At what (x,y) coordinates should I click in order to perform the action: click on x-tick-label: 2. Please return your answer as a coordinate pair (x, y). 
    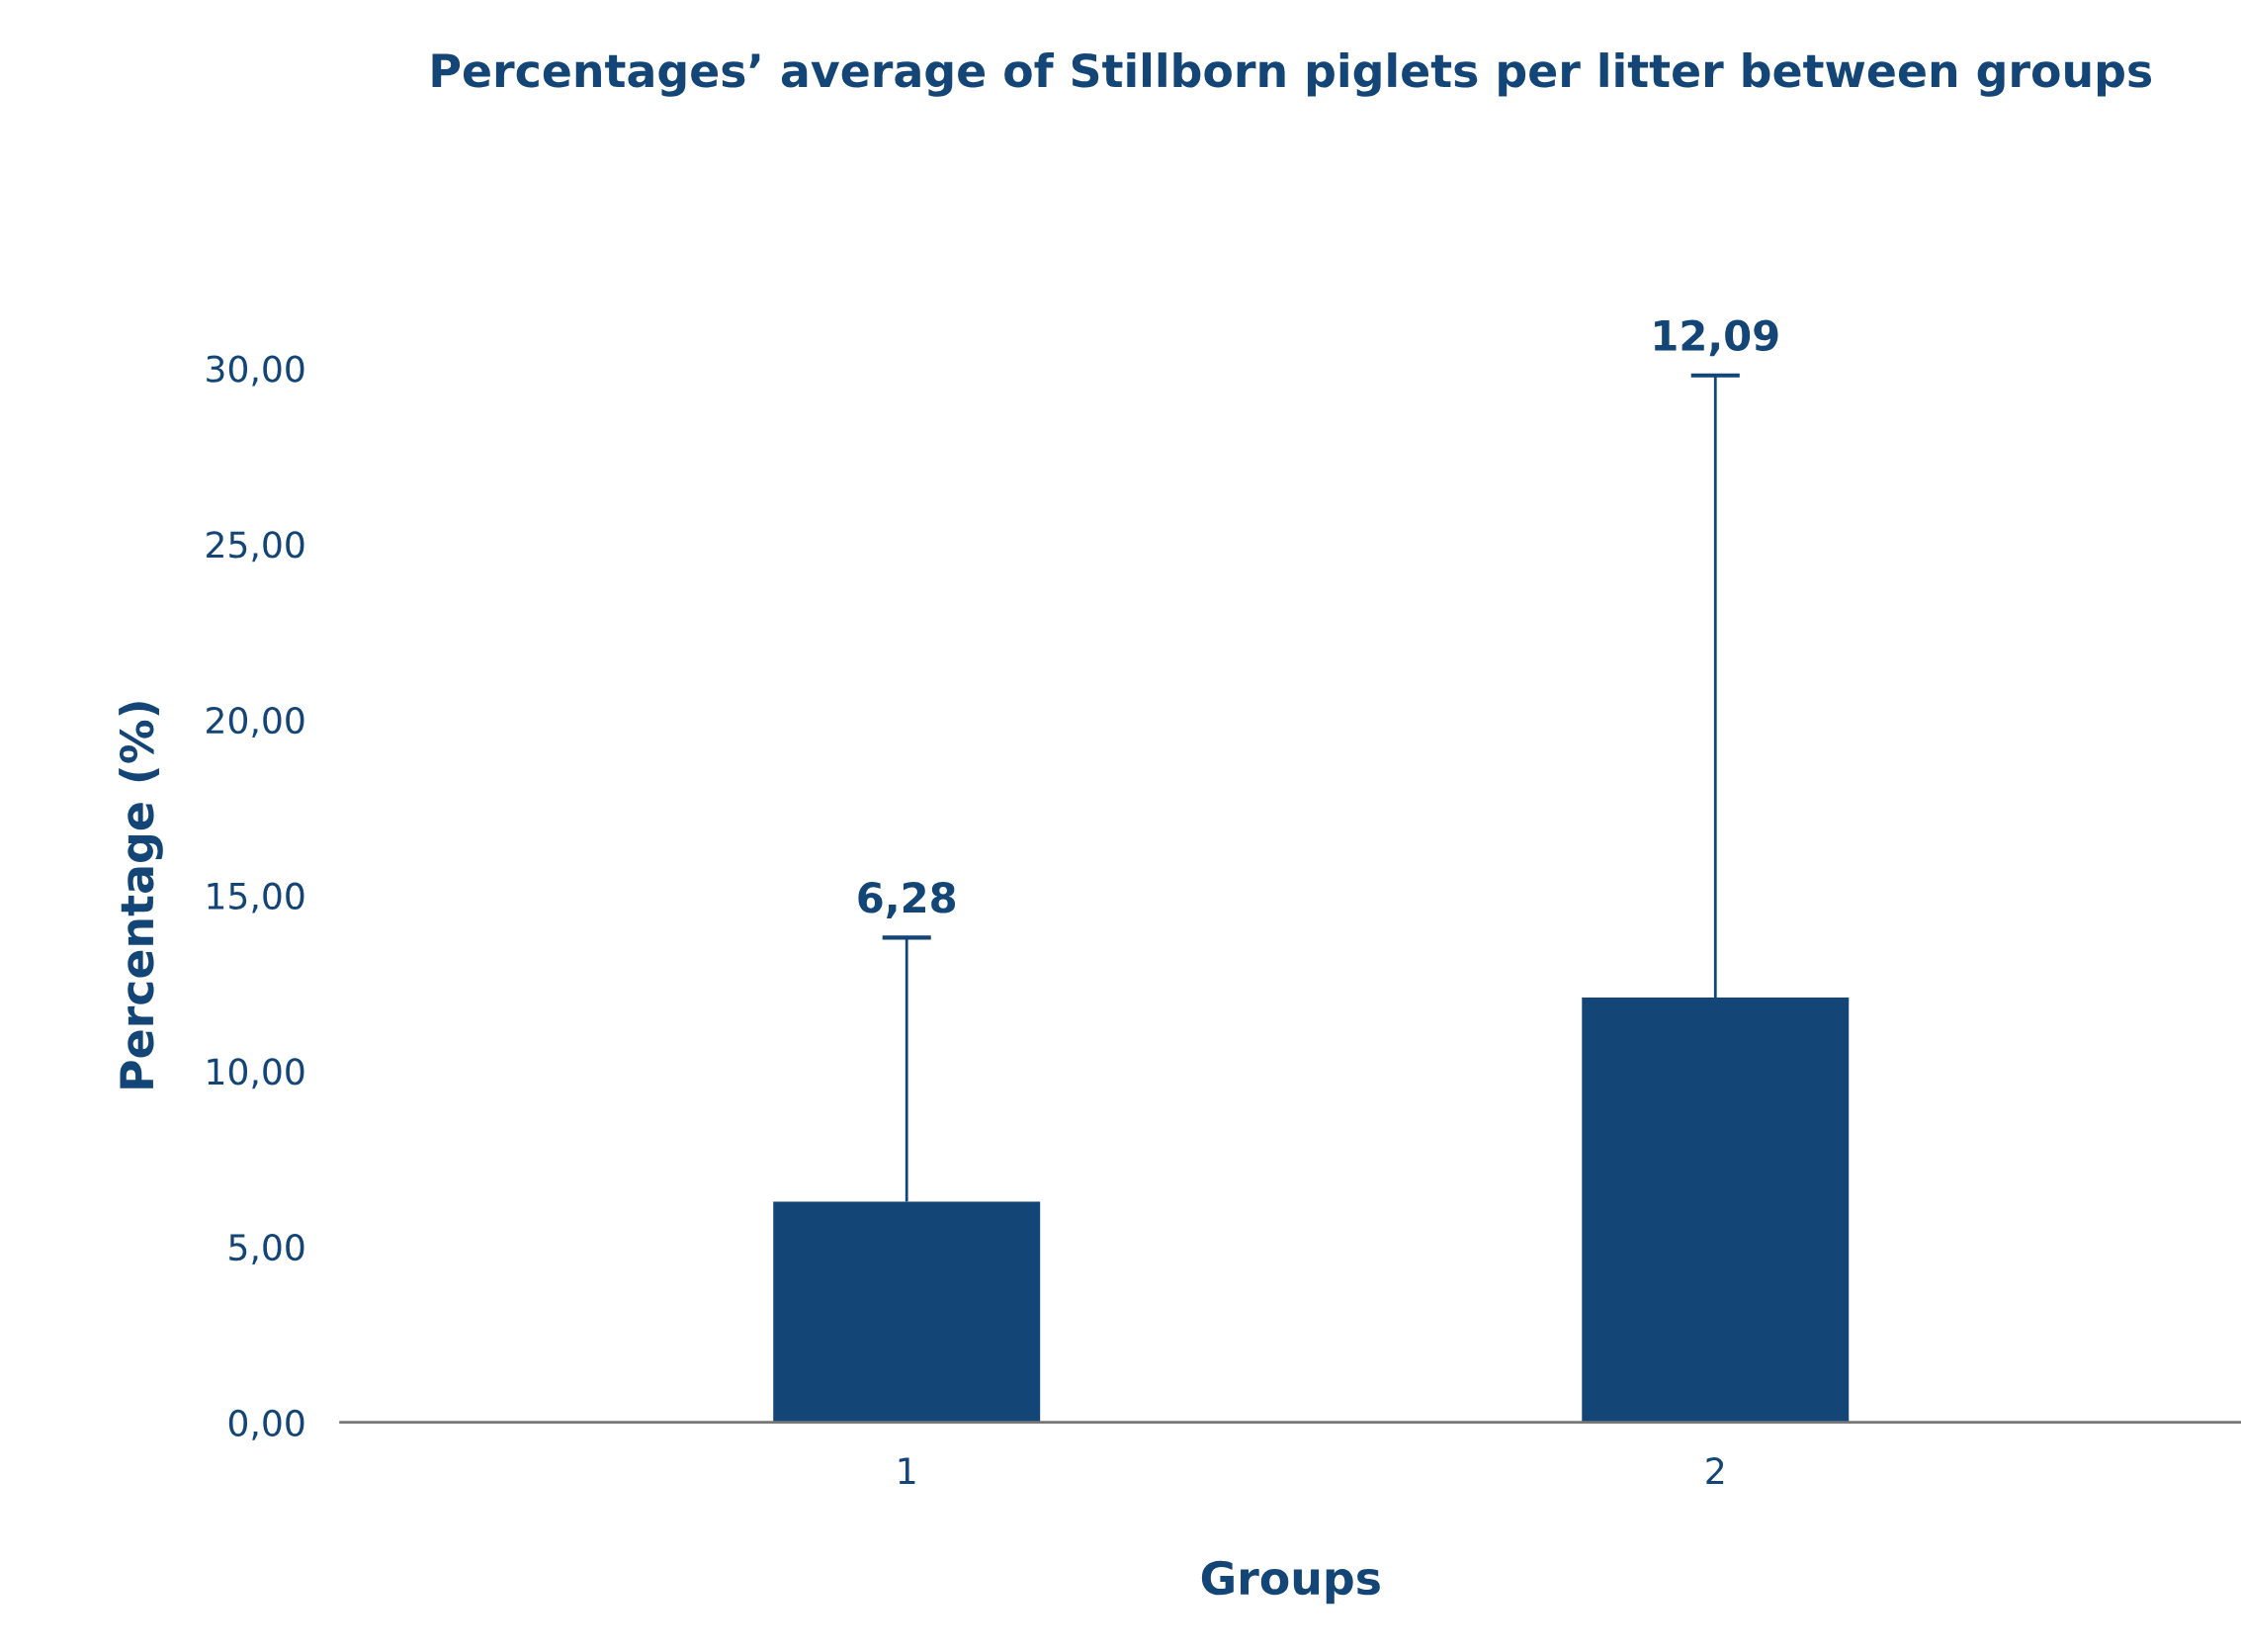
    Looking at the image, I should click on (1715, 1471).